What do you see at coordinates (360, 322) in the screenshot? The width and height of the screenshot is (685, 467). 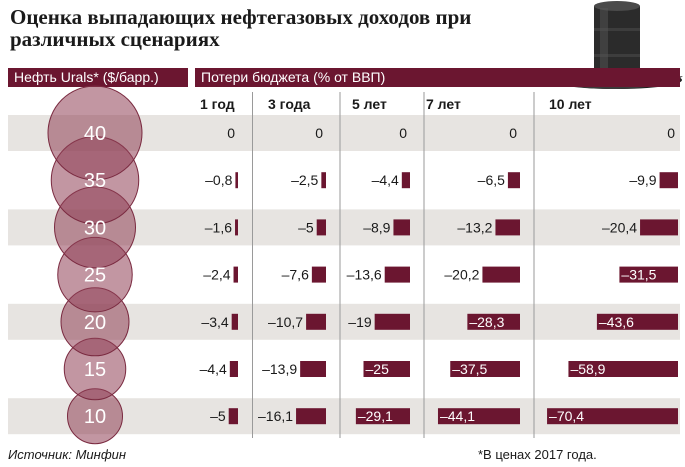 I see `loss-value-label: –19` at bounding box center [360, 322].